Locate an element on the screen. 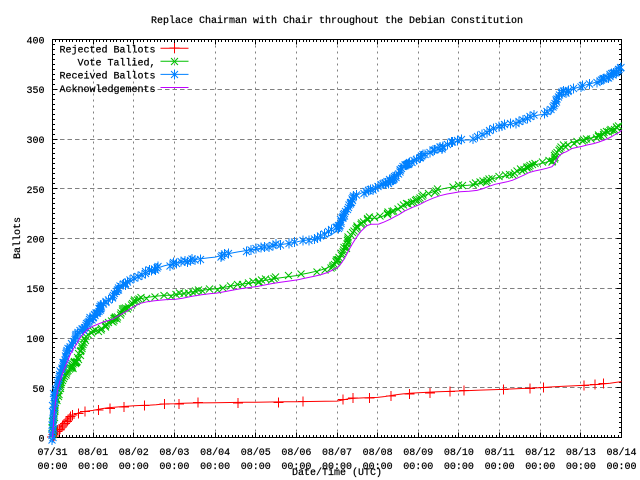 The height and width of the screenshot is (480, 640). svg-text: 08/04 is located at coordinates (215, 453).